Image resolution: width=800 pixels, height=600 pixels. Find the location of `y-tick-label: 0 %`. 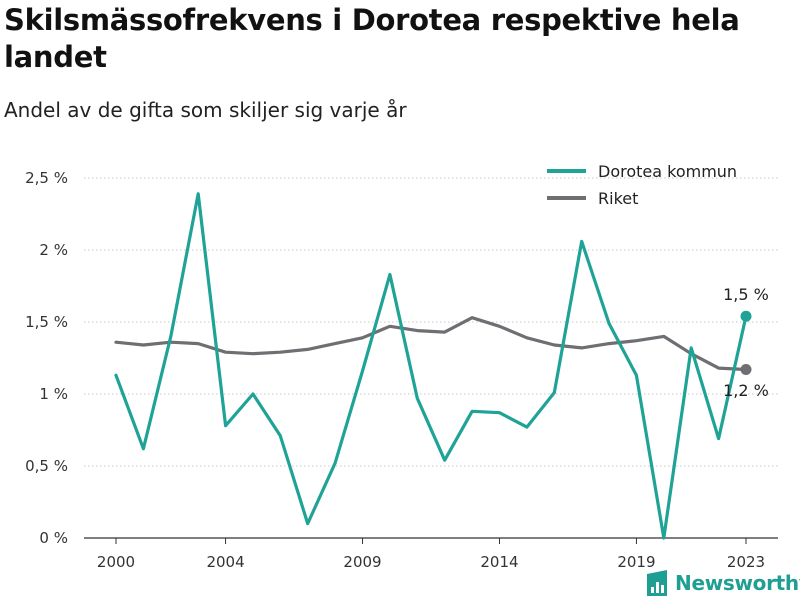

y-tick-label: 0 % is located at coordinates (53, 538).